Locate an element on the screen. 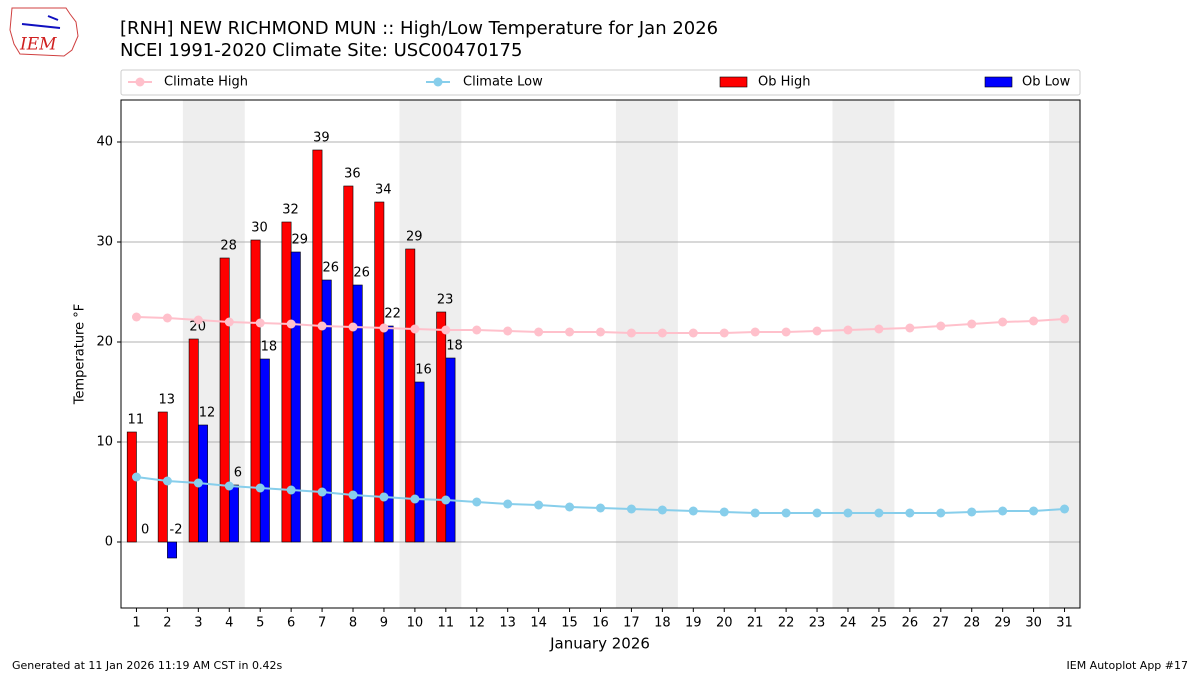  x-tick-label: 28 is located at coordinates (971, 623).